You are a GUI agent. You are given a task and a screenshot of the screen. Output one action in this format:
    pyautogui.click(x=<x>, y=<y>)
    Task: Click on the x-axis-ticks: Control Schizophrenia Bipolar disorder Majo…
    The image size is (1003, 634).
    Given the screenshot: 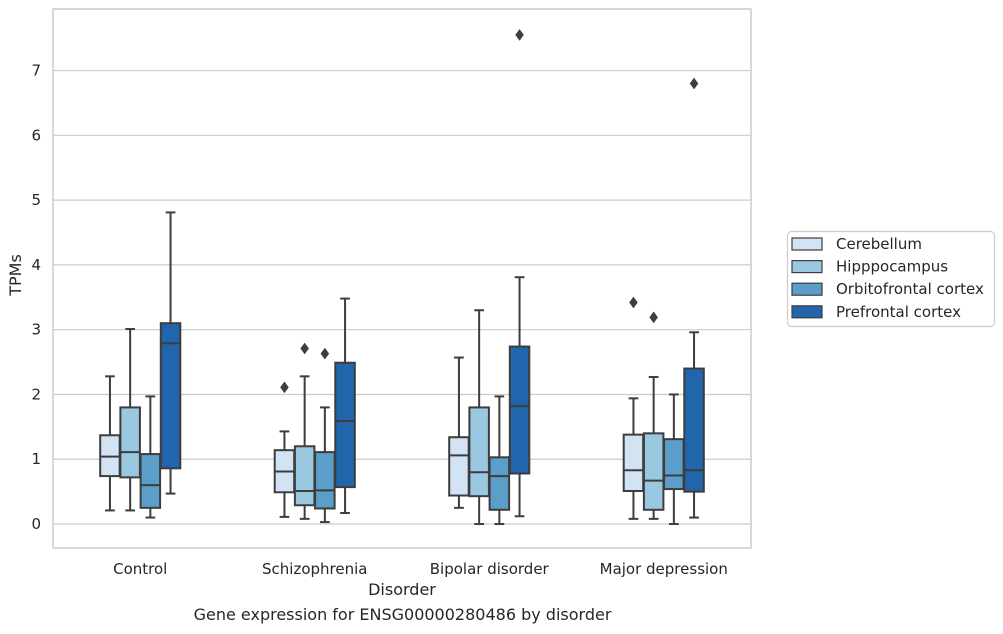 What is the action you would take?
    pyautogui.click(x=420, y=569)
    